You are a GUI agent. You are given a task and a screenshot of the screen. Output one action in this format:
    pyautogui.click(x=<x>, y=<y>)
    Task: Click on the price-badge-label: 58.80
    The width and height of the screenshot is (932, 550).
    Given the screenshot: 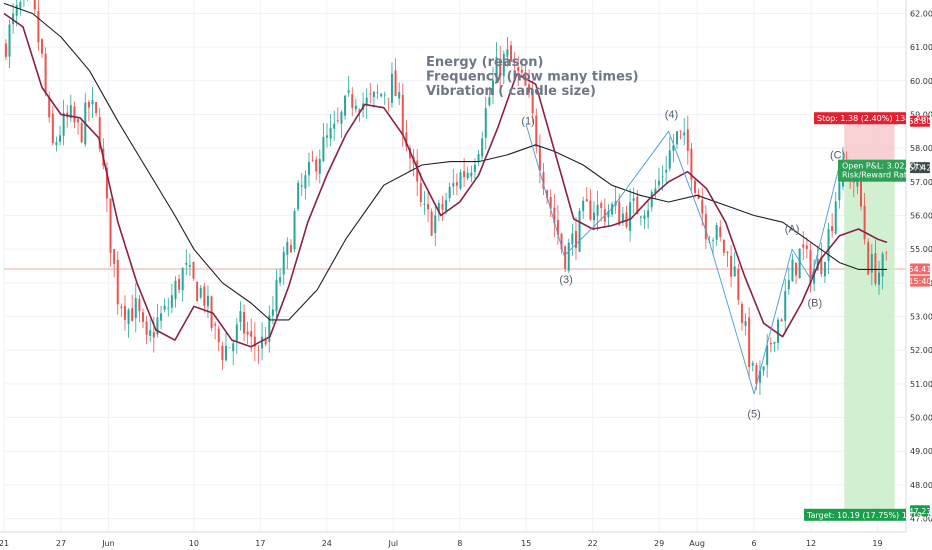 What is the action you would take?
    pyautogui.click(x=920, y=121)
    